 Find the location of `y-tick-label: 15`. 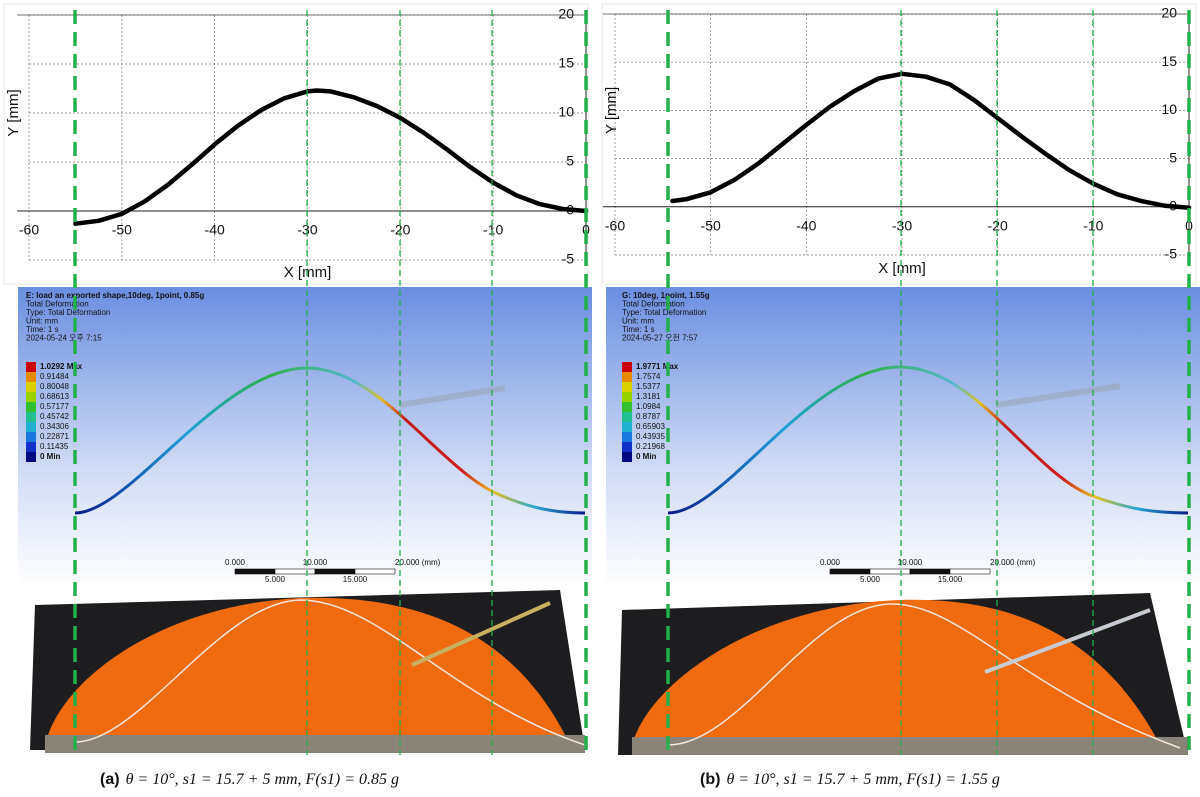

y-tick-label: 15 is located at coordinates (1169, 61).